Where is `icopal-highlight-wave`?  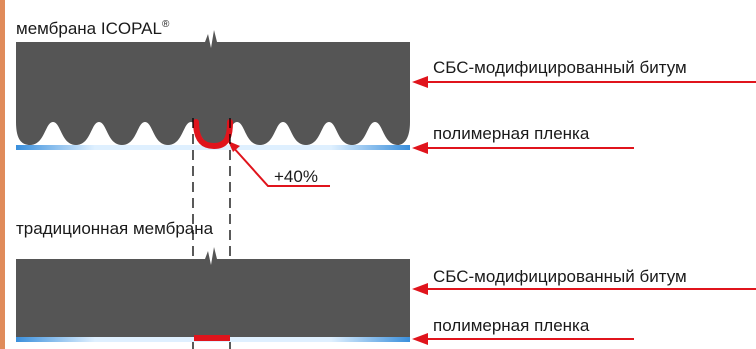
icopal-highlight-wave is located at coordinates (213, 134).